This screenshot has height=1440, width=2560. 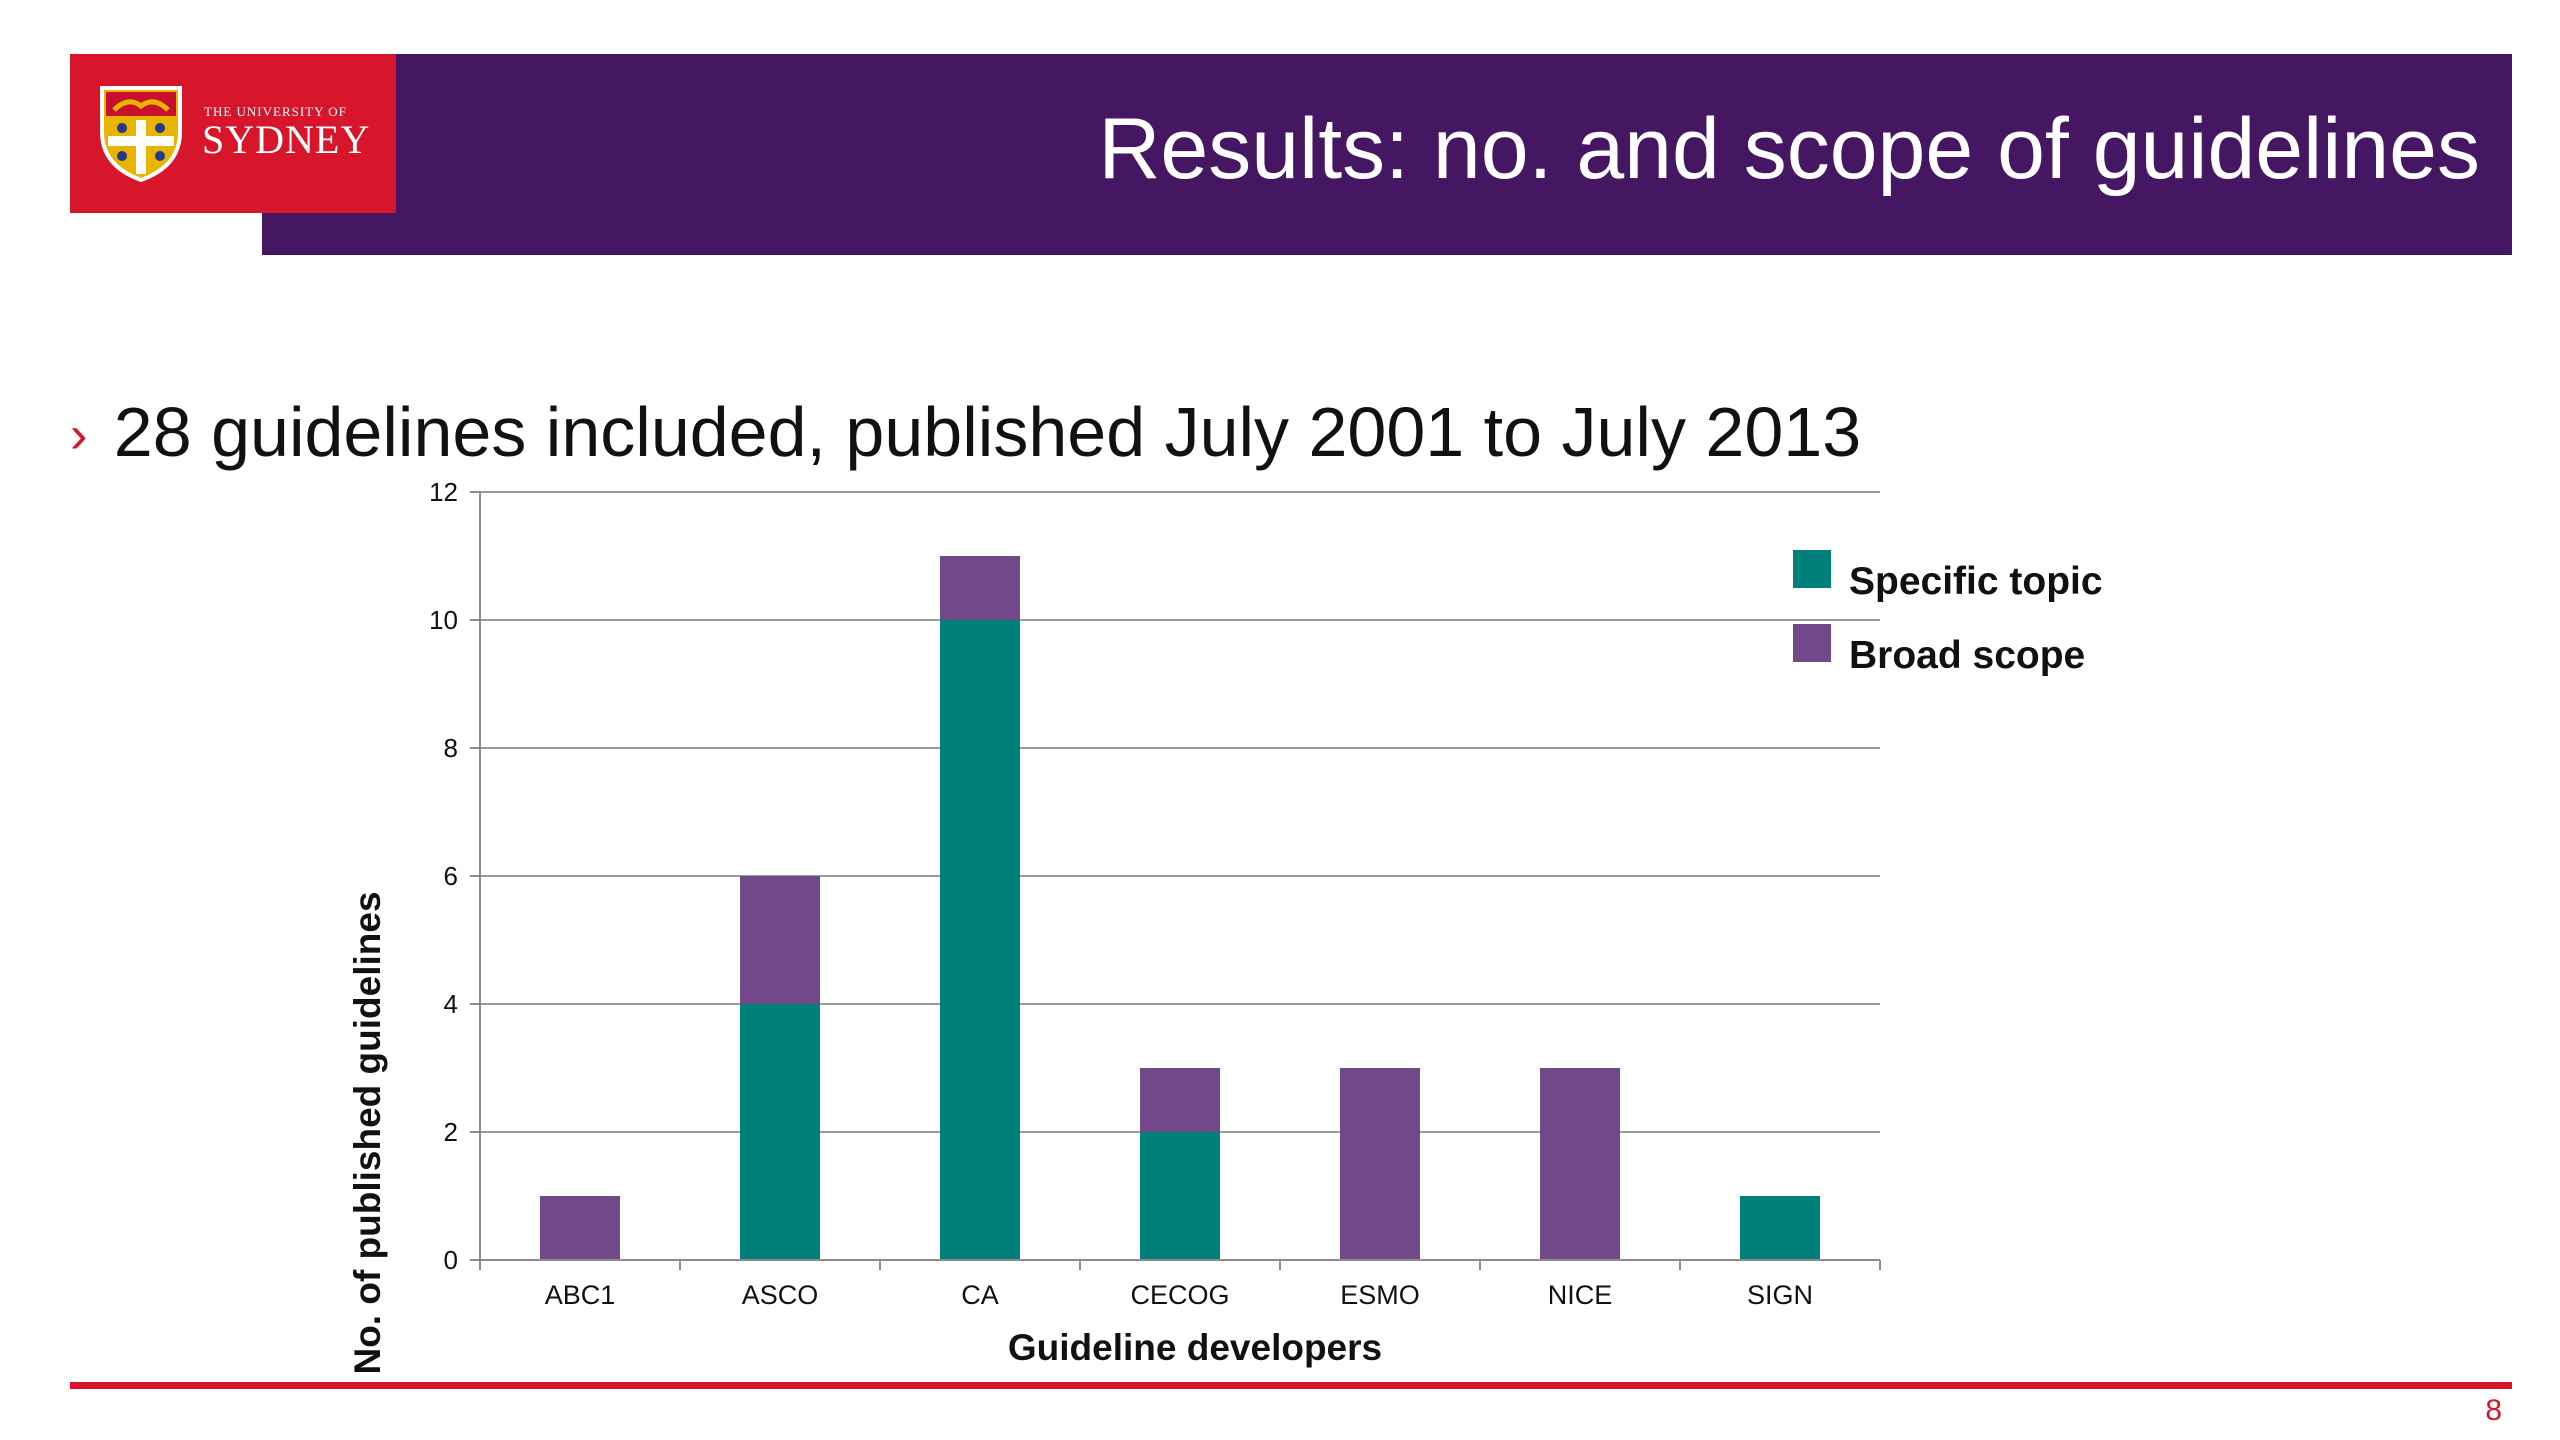 What do you see at coordinates (451, 1132) in the screenshot?
I see `y-tick-label: 2` at bounding box center [451, 1132].